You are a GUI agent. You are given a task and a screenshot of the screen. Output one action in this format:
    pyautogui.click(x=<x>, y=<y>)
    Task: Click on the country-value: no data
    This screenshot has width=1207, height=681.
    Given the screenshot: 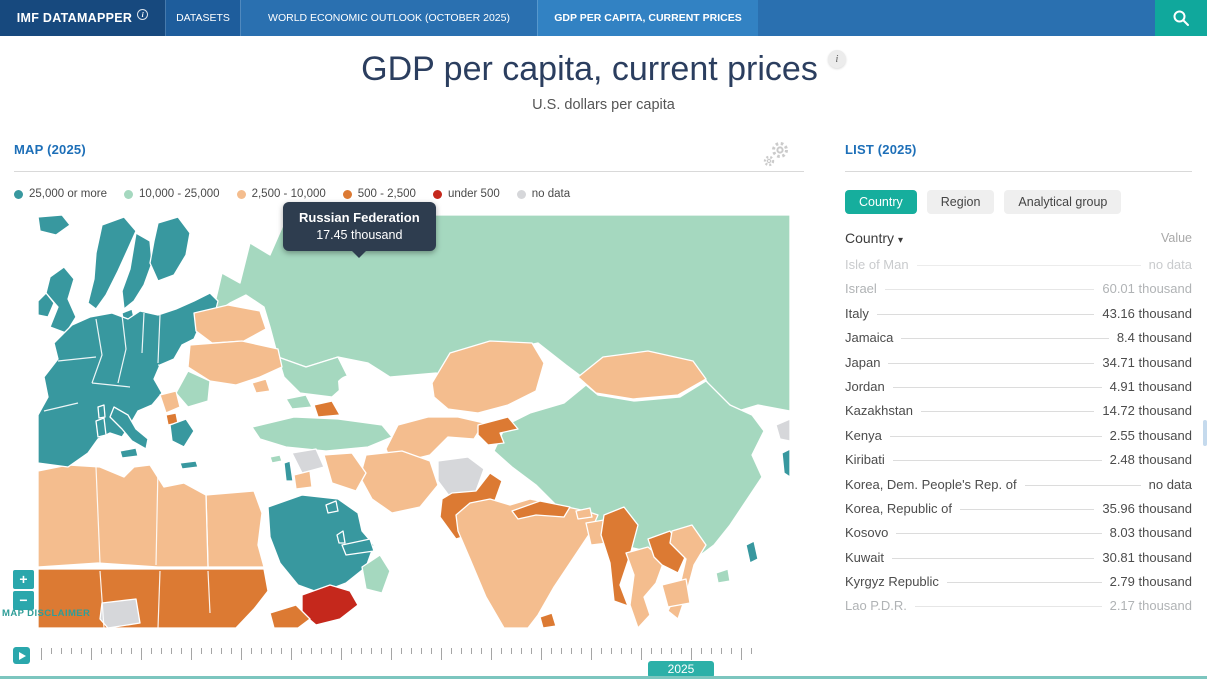 What is the action you would take?
    pyautogui.click(x=1170, y=264)
    